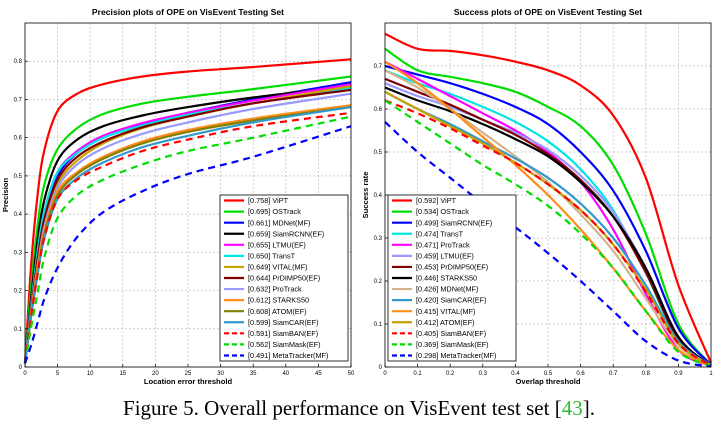 The height and width of the screenshot is (437, 718). Describe the element at coordinates (188, 374) in the screenshot. I see `x-tick-label: 25` at that location.